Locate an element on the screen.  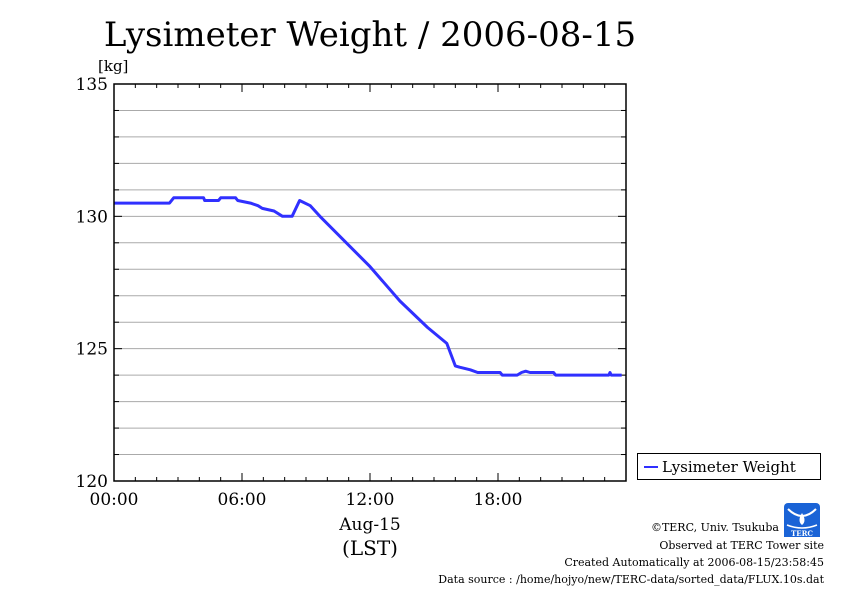
x-tick-label: 00:00 is located at coordinates (114, 500).